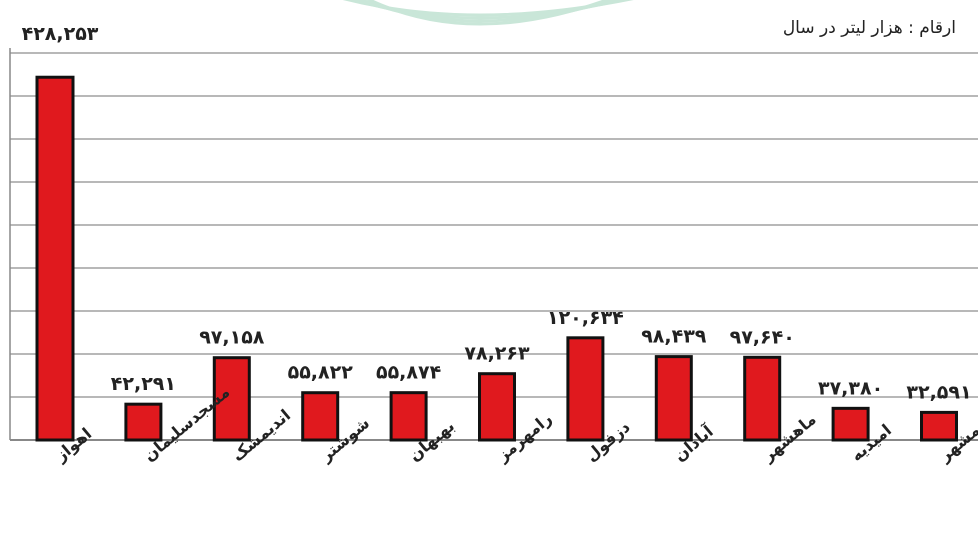 The height and width of the screenshot is (534, 978). Describe the element at coordinates (585, 318) in the screenshot. I see `value-label: ۱۲۰,۶۳۴` at that location.